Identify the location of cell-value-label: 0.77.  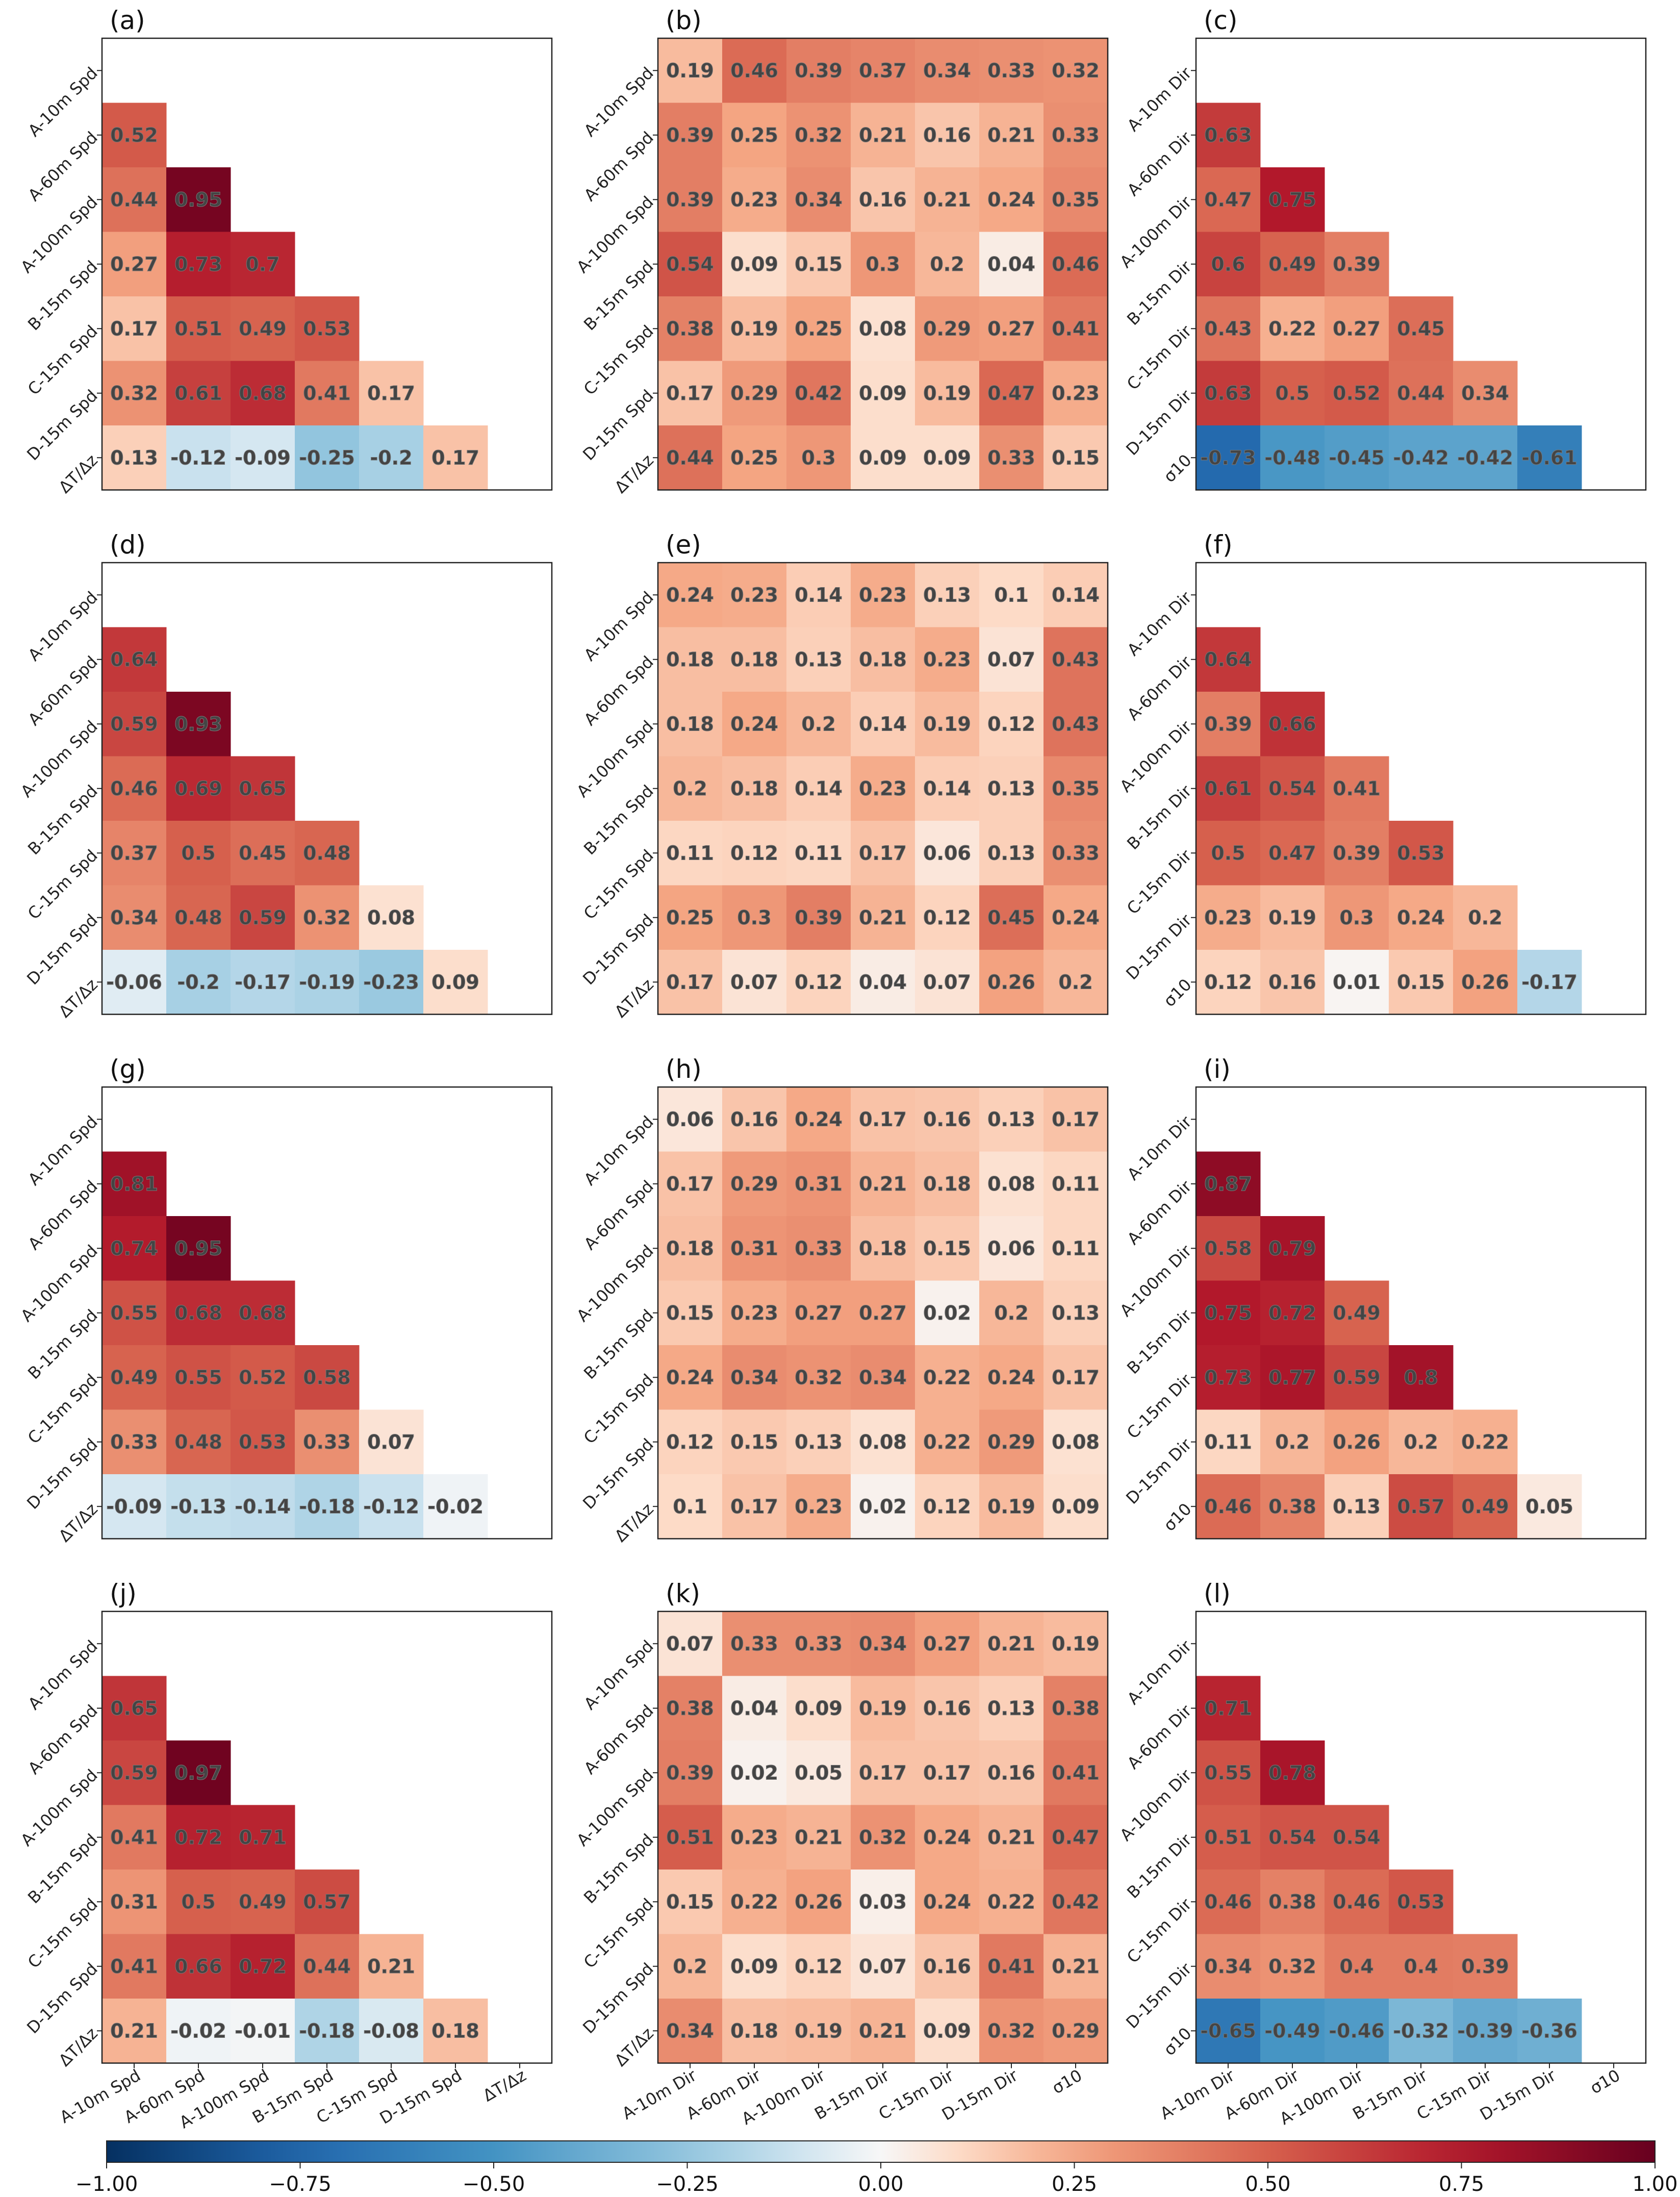
(1292, 1377).